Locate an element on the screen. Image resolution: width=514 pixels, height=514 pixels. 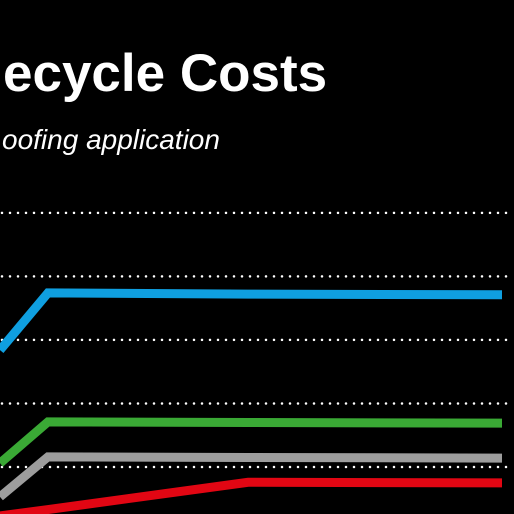
chart-title: ecycle Costs is located at coordinates (165, 73).